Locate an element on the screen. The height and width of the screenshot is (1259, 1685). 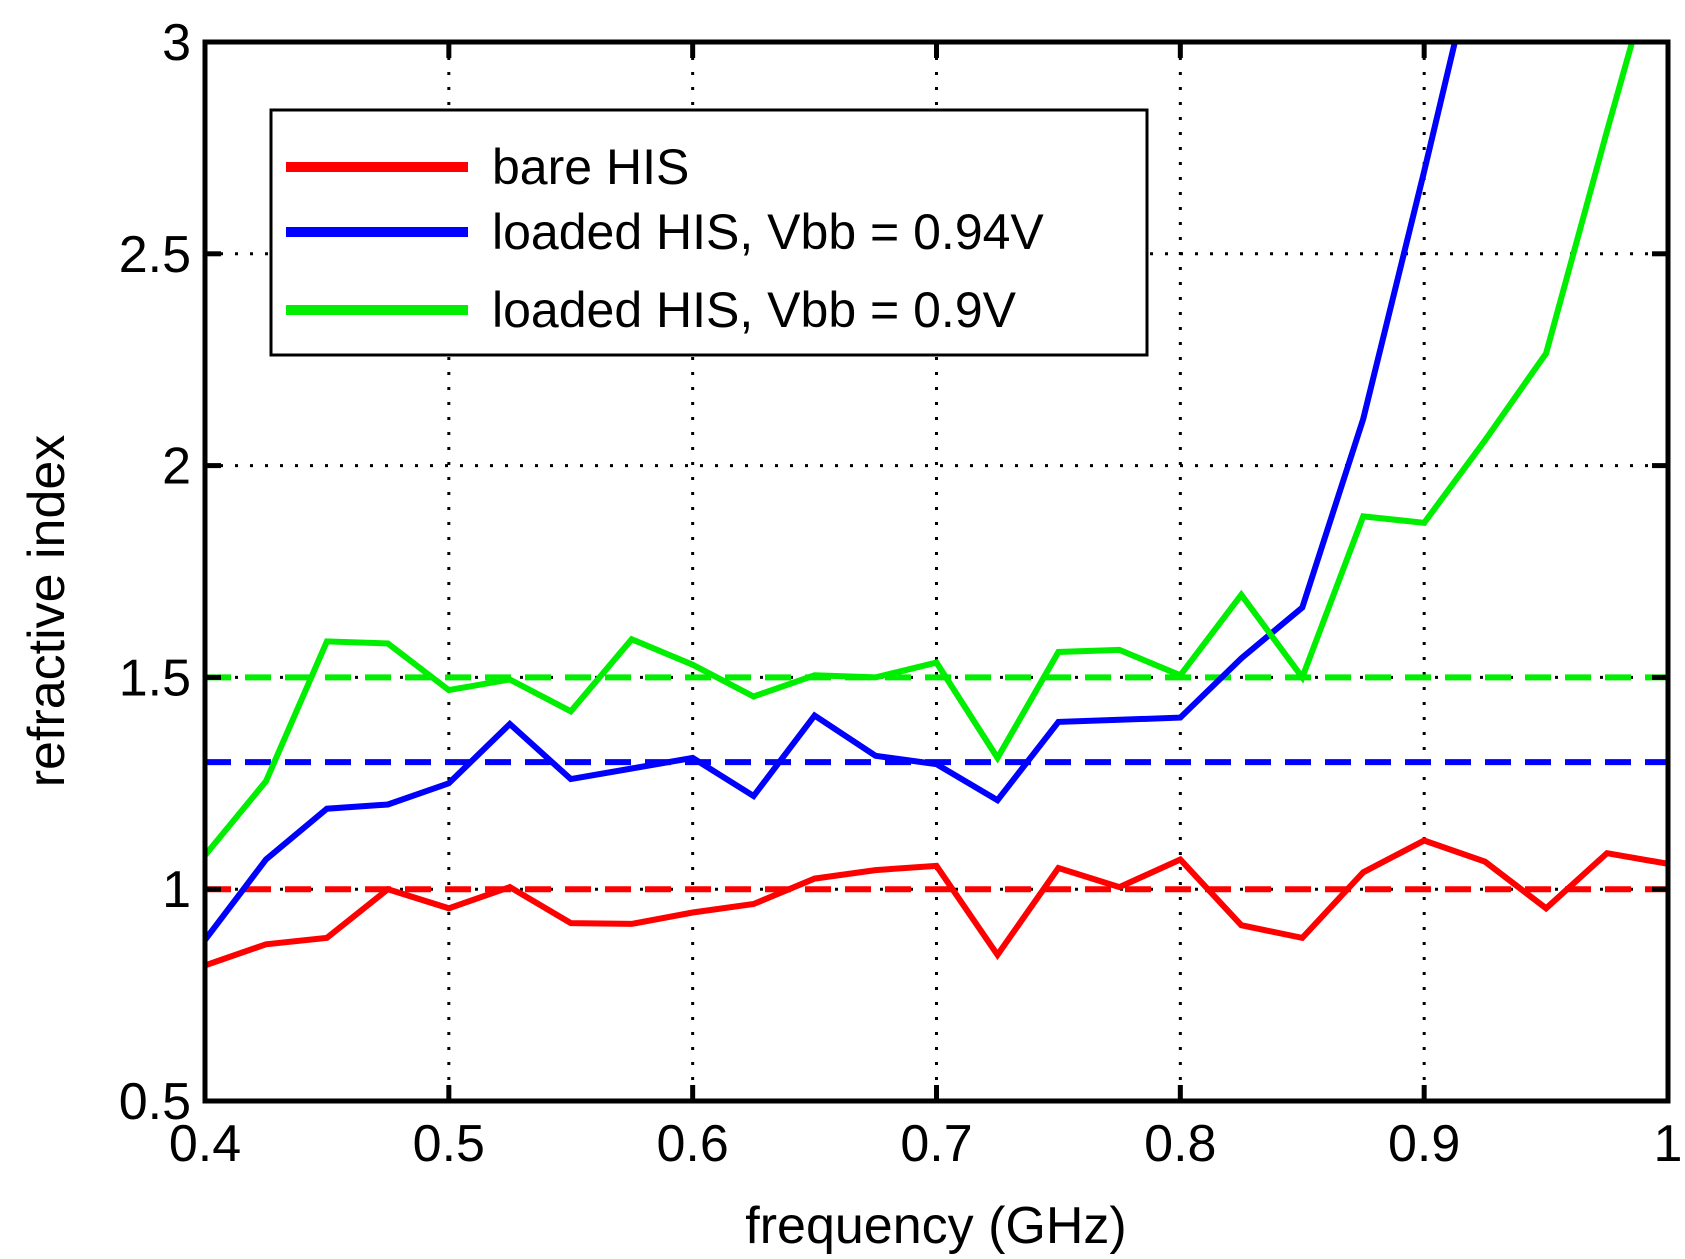
legend-label-0: bare HIS is located at coordinates (590, 167).